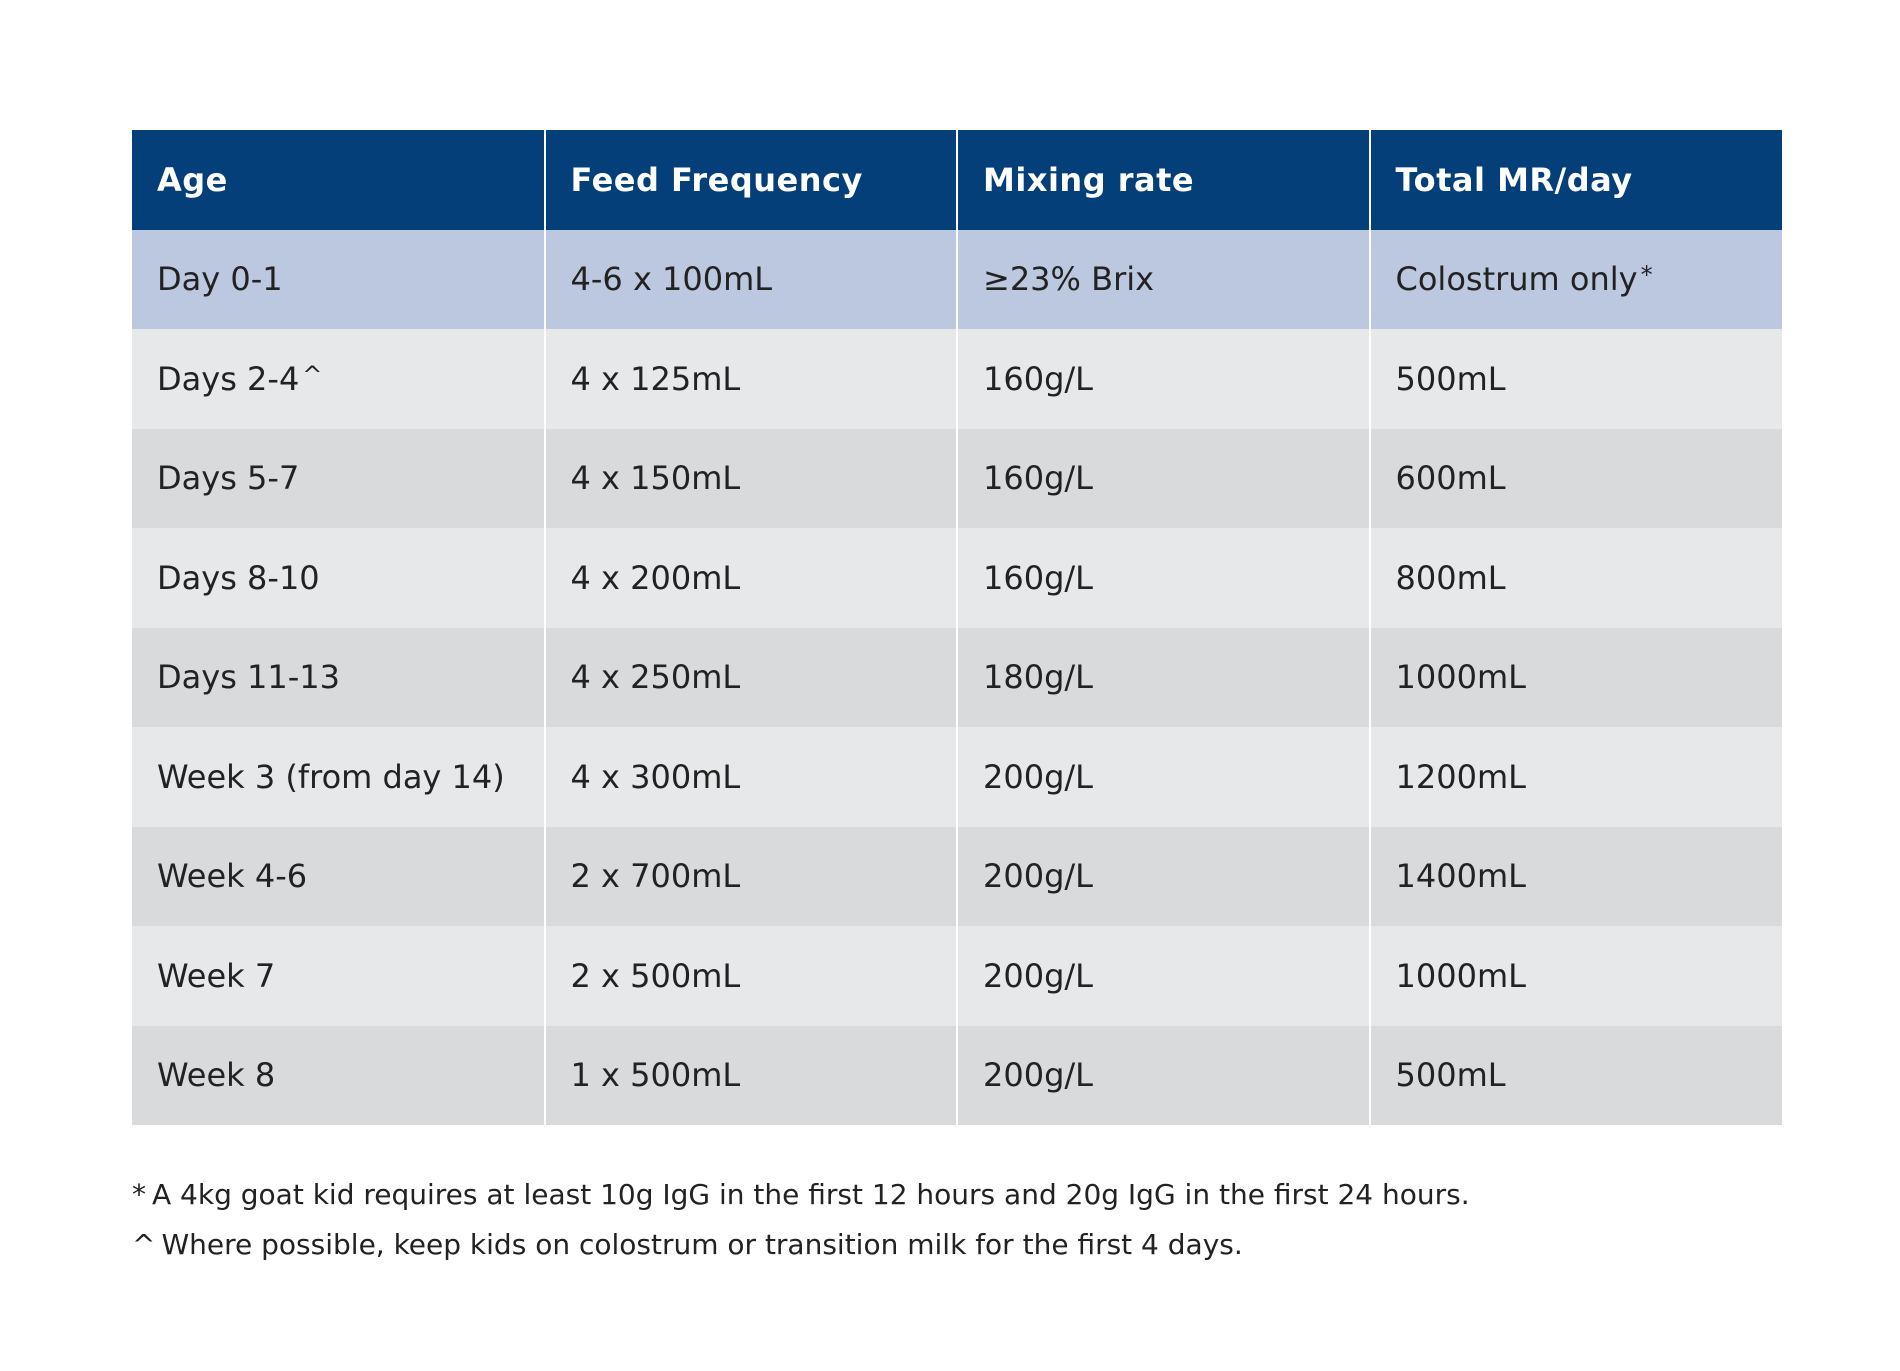  I want to click on column-header-total-mr-day: Total MR/day, so click(1575, 180).